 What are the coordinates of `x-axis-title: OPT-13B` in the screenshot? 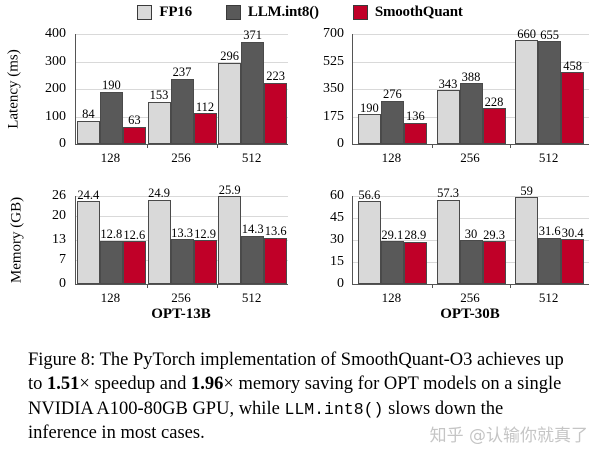 It's located at (181, 314).